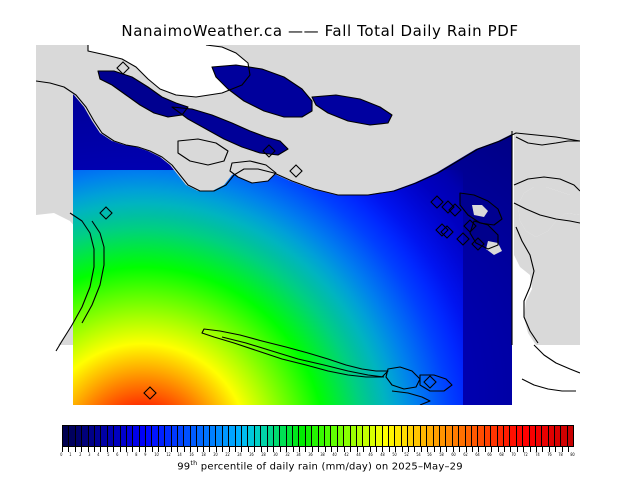 The image size is (640, 480). Describe the element at coordinates (98, 454) in the screenshot. I see `colorbar-tick-label: 4` at that location.